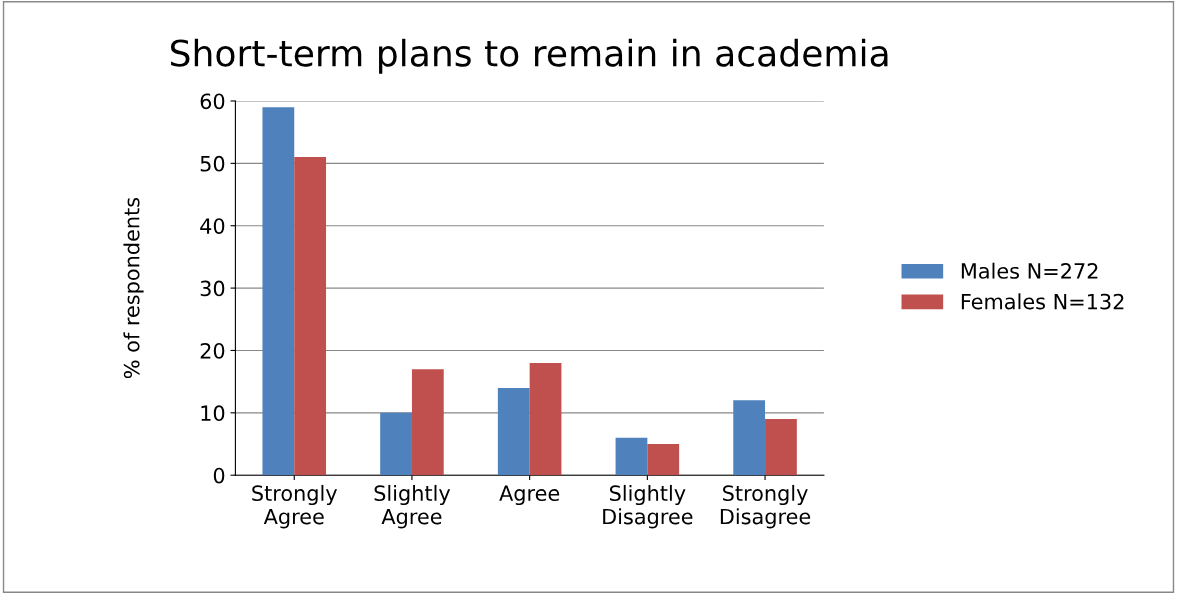  I want to click on y-tick-label: 20, so click(212, 350).